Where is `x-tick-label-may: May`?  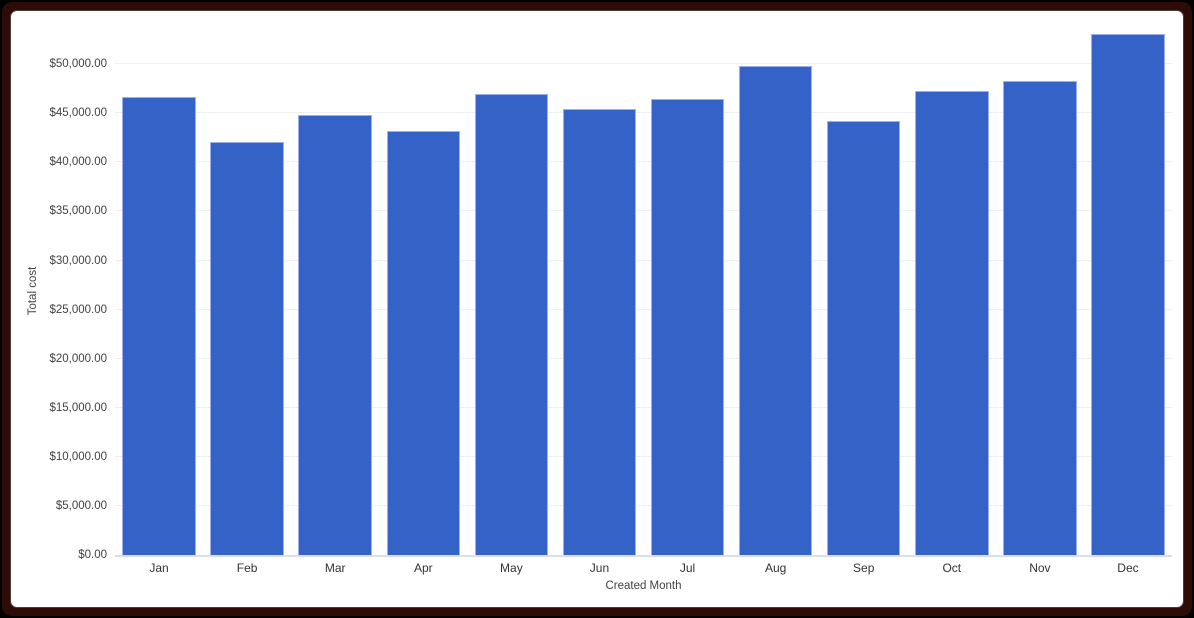 x-tick-label-may: May is located at coordinates (511, 568).